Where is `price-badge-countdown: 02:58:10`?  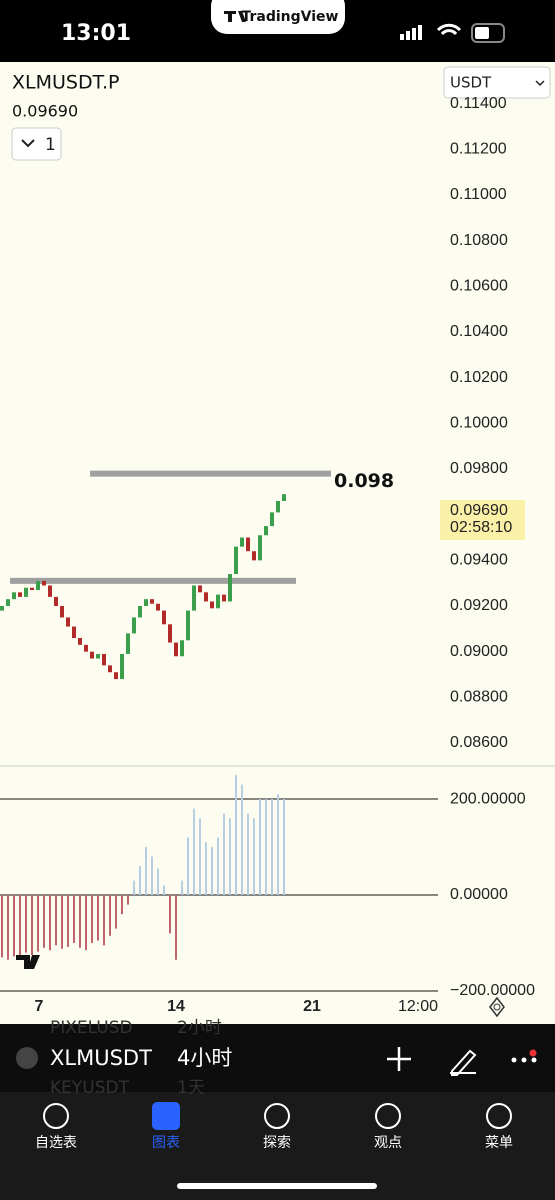 price-badge-countdown: 02:58:10 is located at coordinates (481, 527).